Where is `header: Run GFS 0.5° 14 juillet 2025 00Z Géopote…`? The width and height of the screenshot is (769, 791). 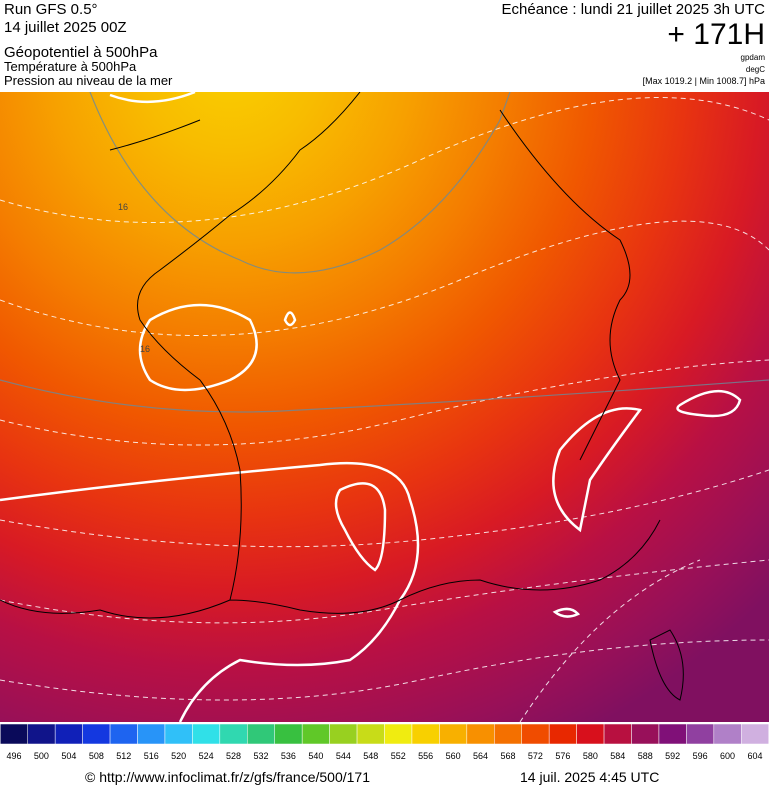 header: Run GFS 0.5° 14 juillet 2025 00Z Géopote… is located at coordinates (384, 44).